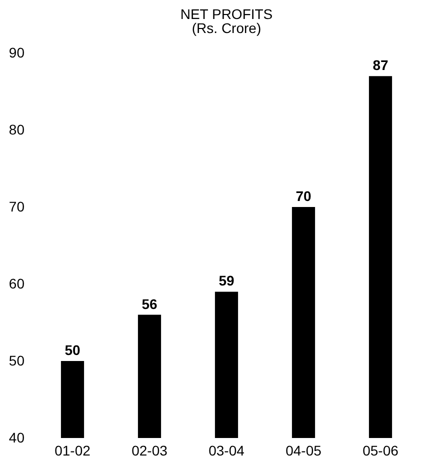  I want to click on data-label: 50, so click(72, 350).